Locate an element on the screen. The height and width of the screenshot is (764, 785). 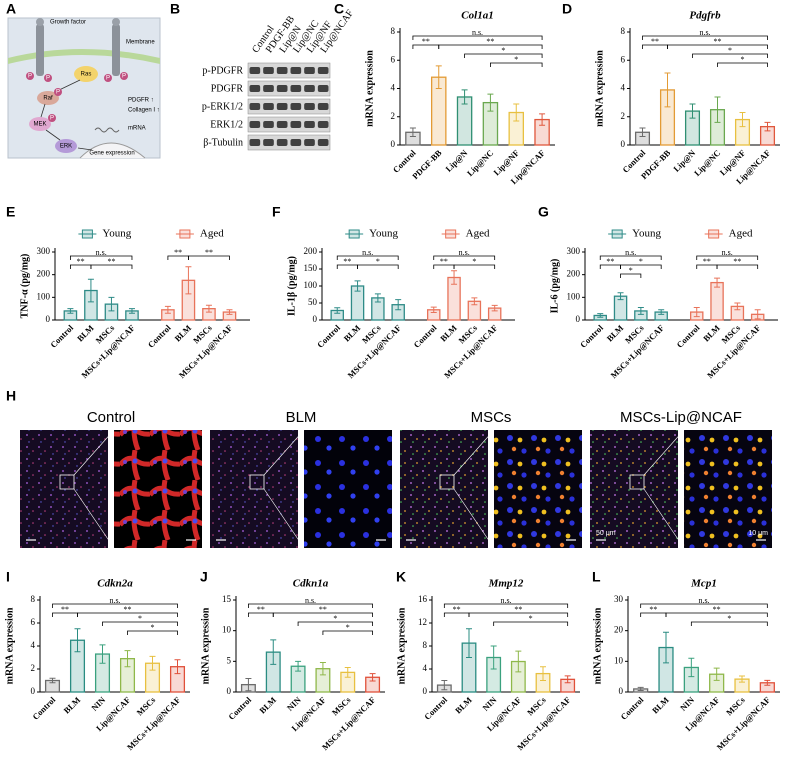
panel-letter: C is located at coordinates (339, 9).